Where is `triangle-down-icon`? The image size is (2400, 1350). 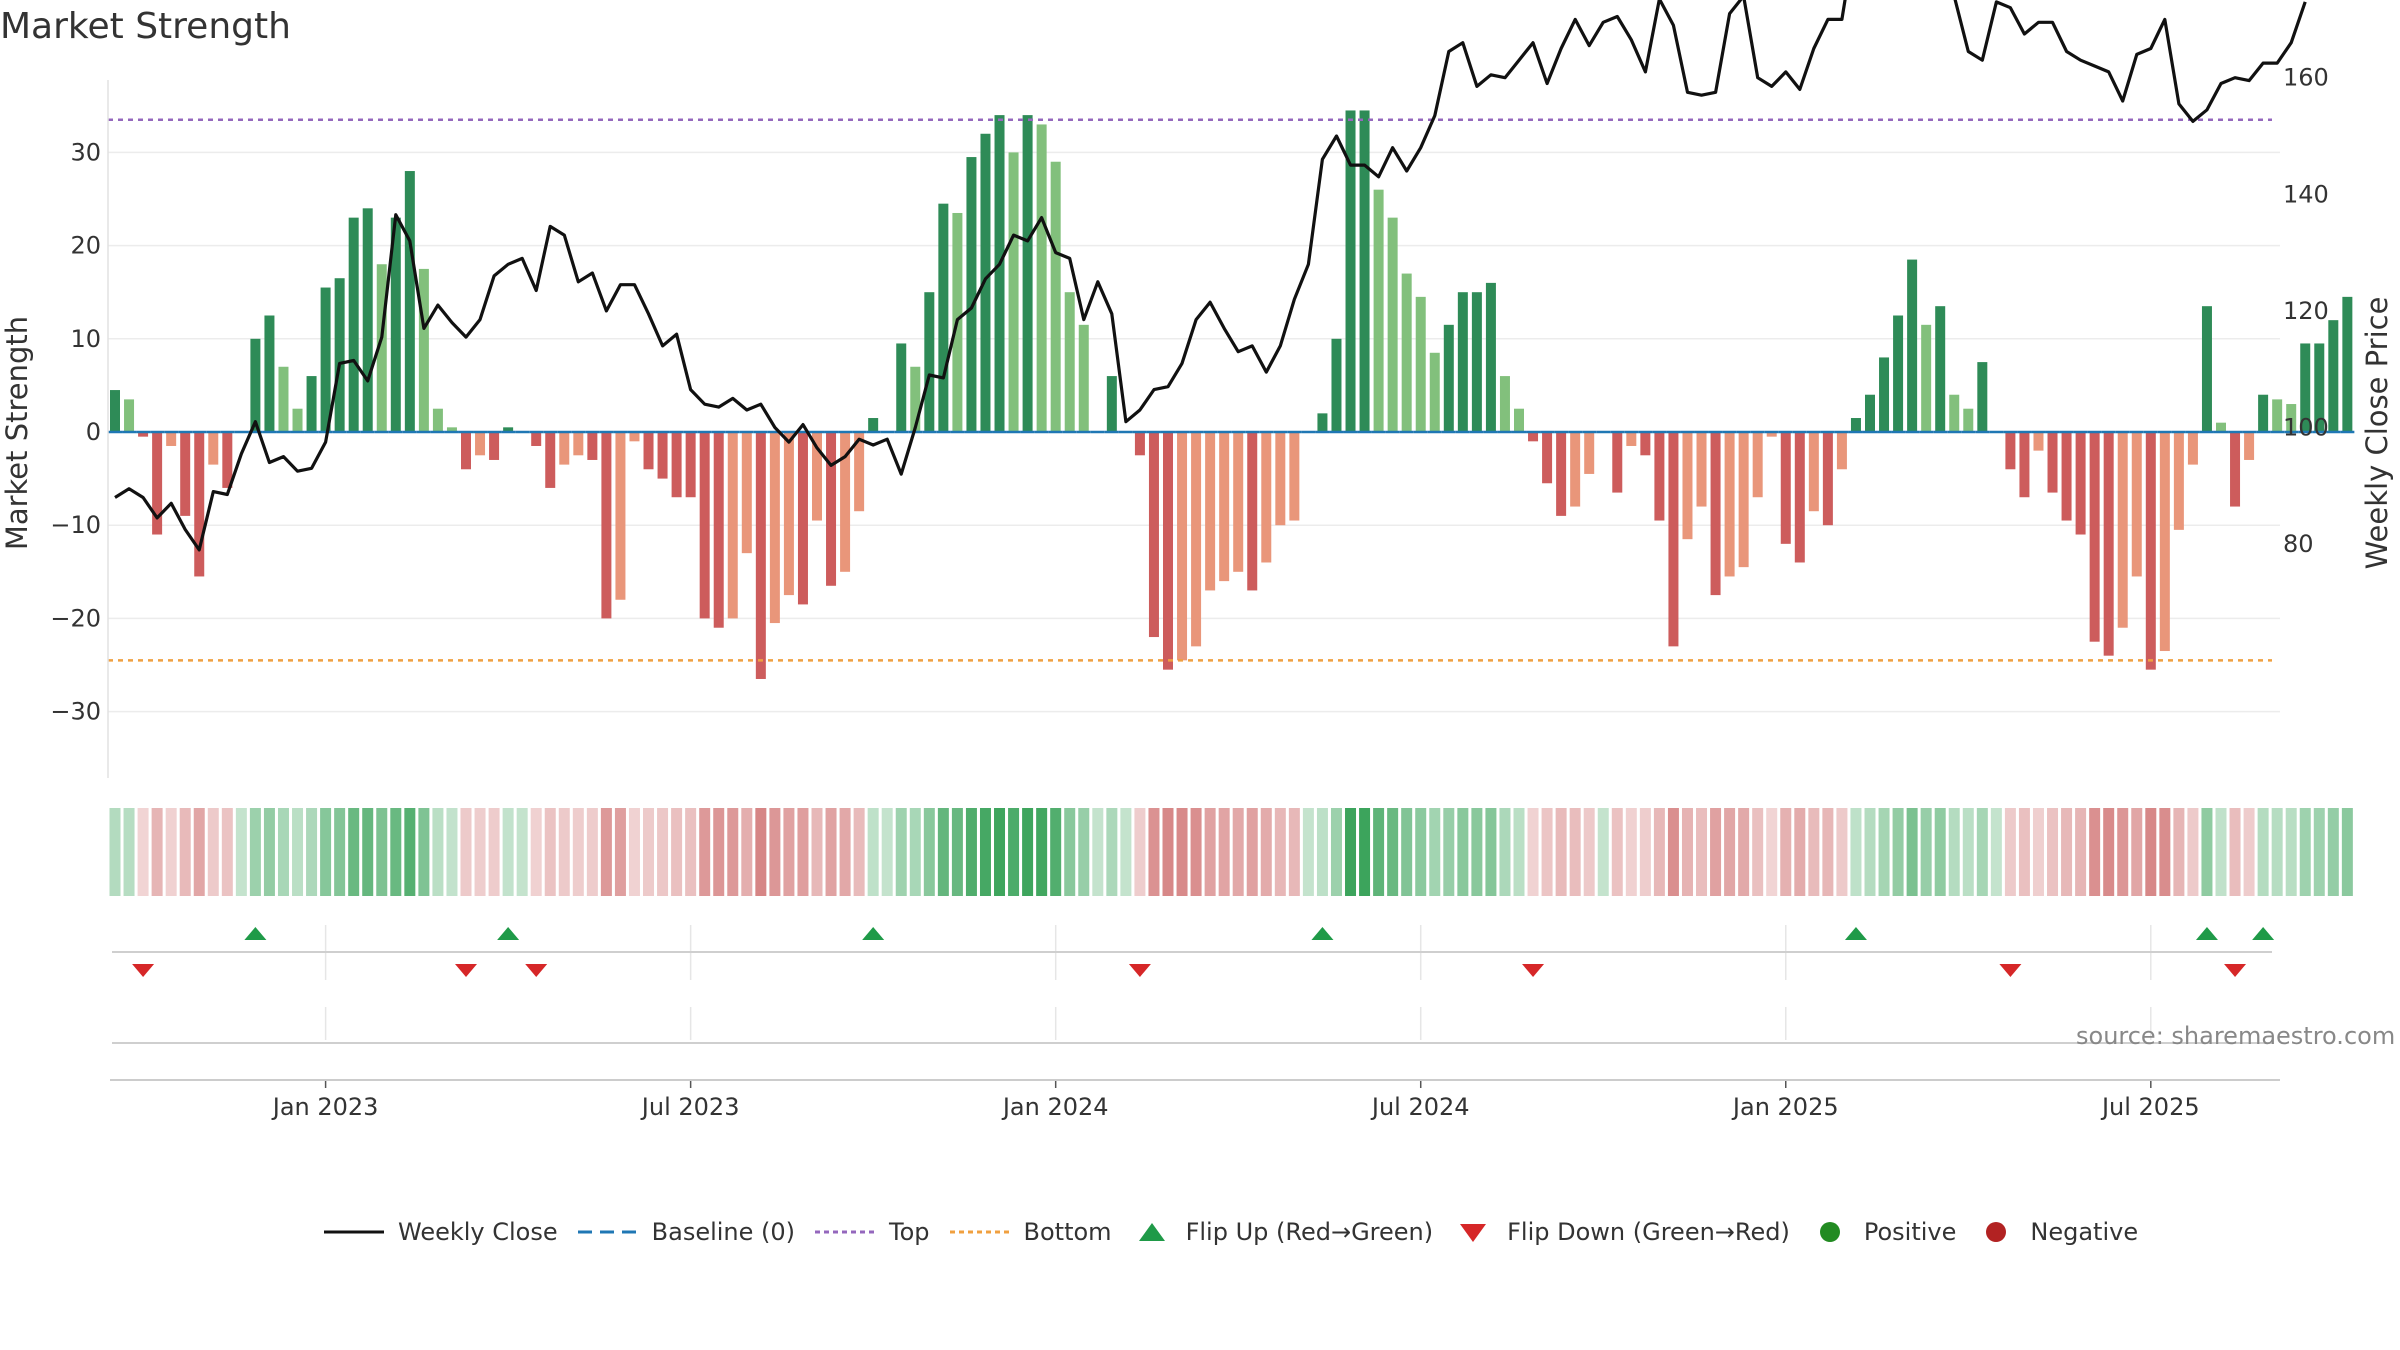
triangle-down-icon is located at coordinates (1473, 1233).